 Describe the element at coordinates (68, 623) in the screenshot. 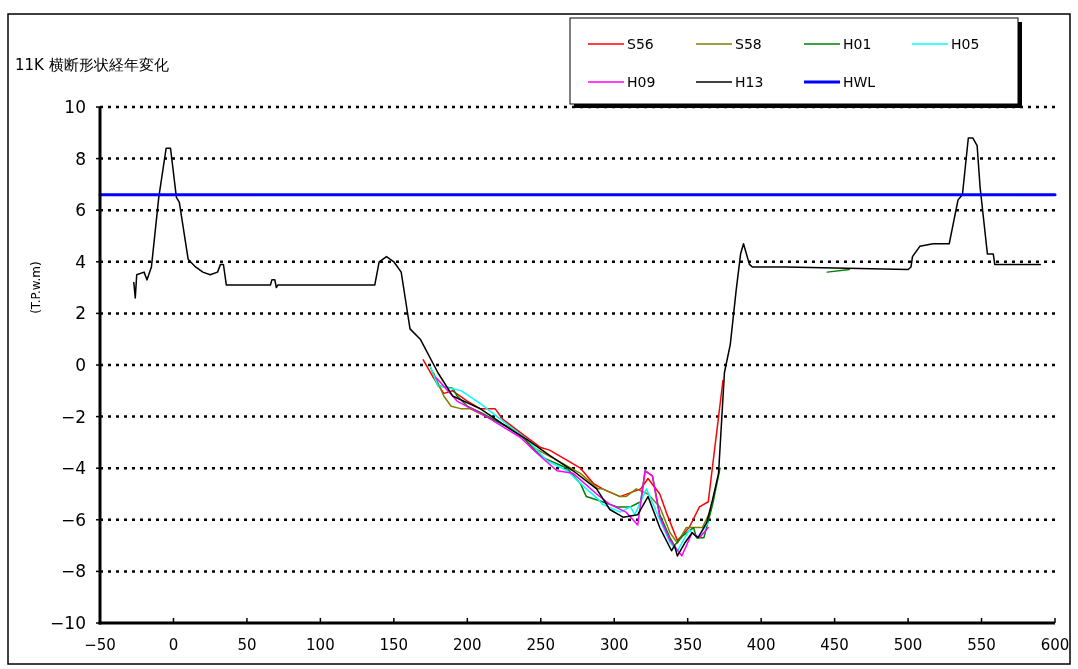

I see `y-tick-label: −10` at that location.